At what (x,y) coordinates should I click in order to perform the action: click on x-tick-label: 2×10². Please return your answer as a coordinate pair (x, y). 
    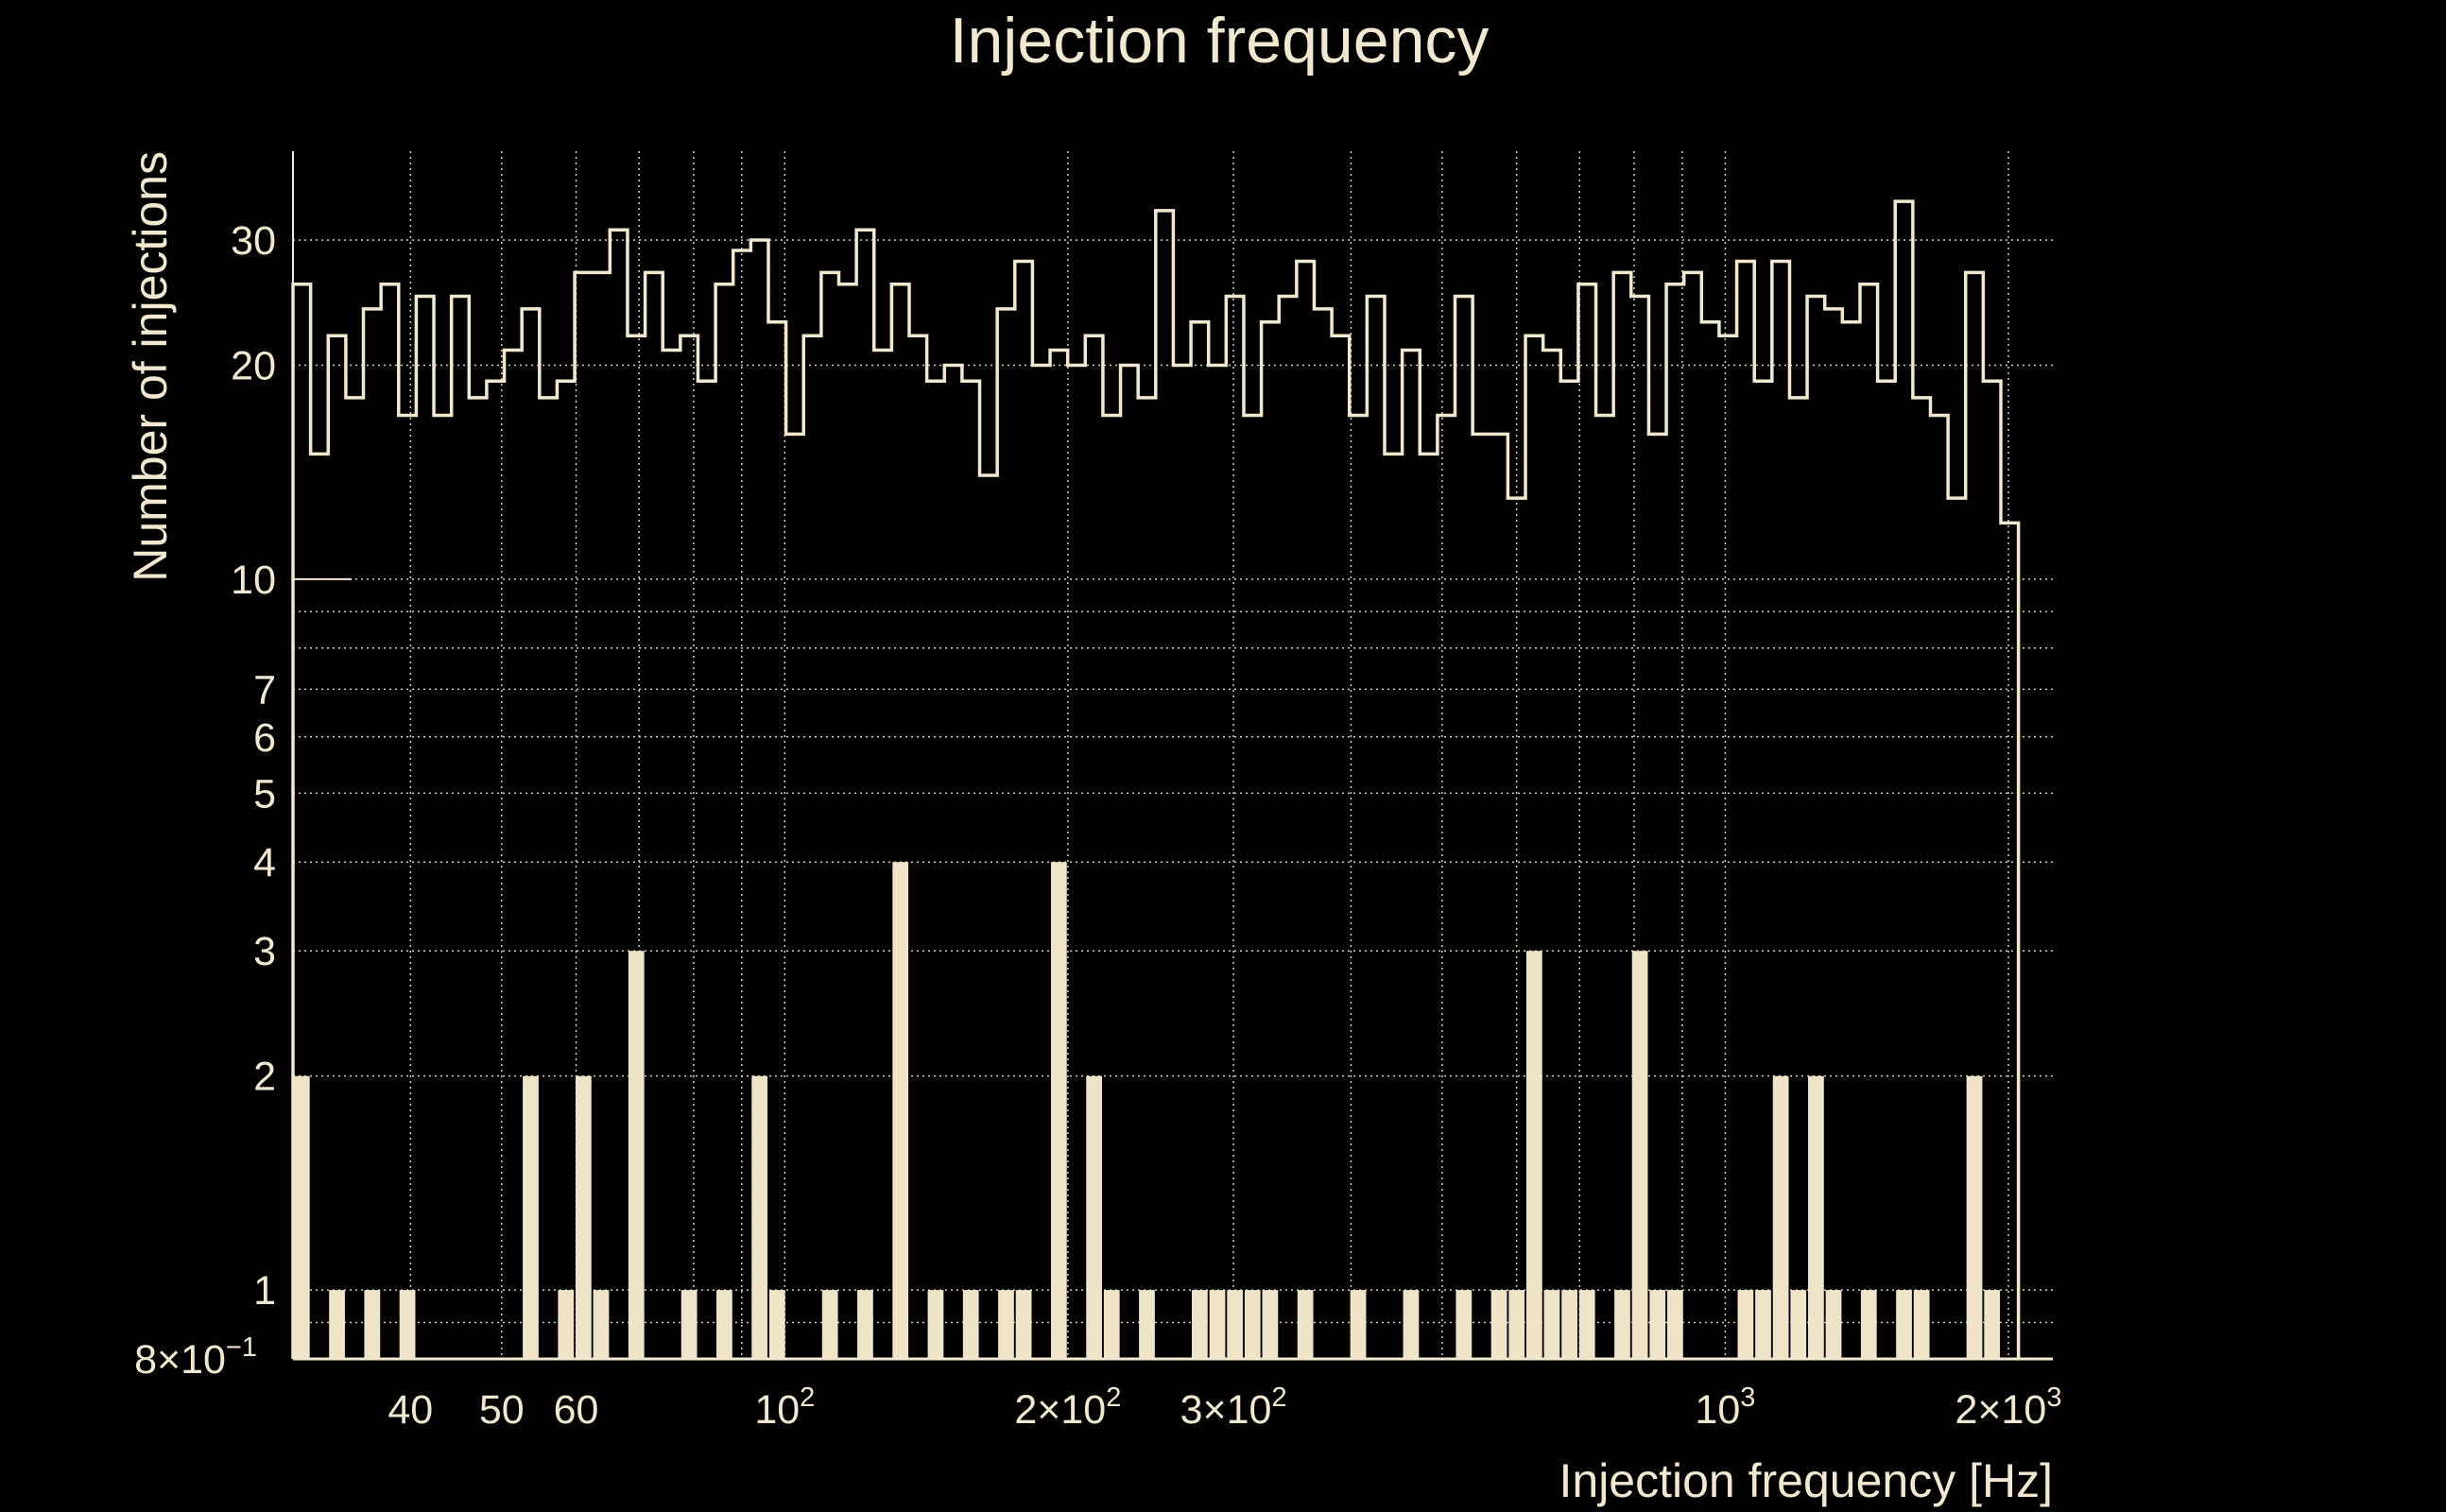
    Looking at the image, I should click on (1067, 1408).